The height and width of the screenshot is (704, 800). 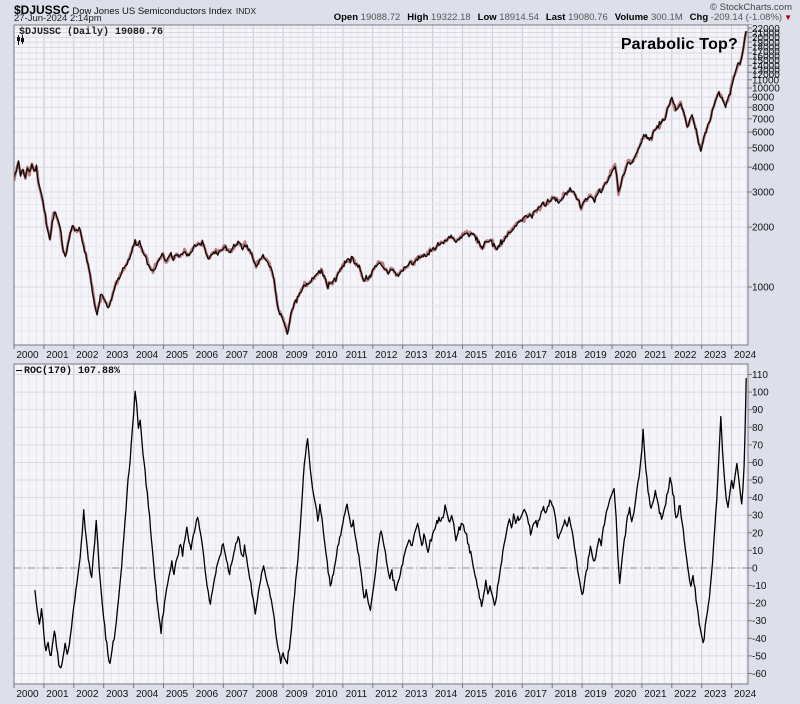 What do you see at coordinates (416, 694) in the screenshot?
I see `x-axis-label: 2013` at bounding box center [416, 694].